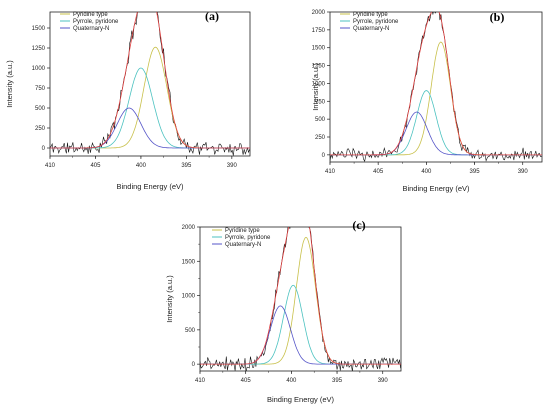  What do you see at coordinates (358, 225) in the screenshot?
I see `panel-label: (c)` at bounding box center [358, 225].